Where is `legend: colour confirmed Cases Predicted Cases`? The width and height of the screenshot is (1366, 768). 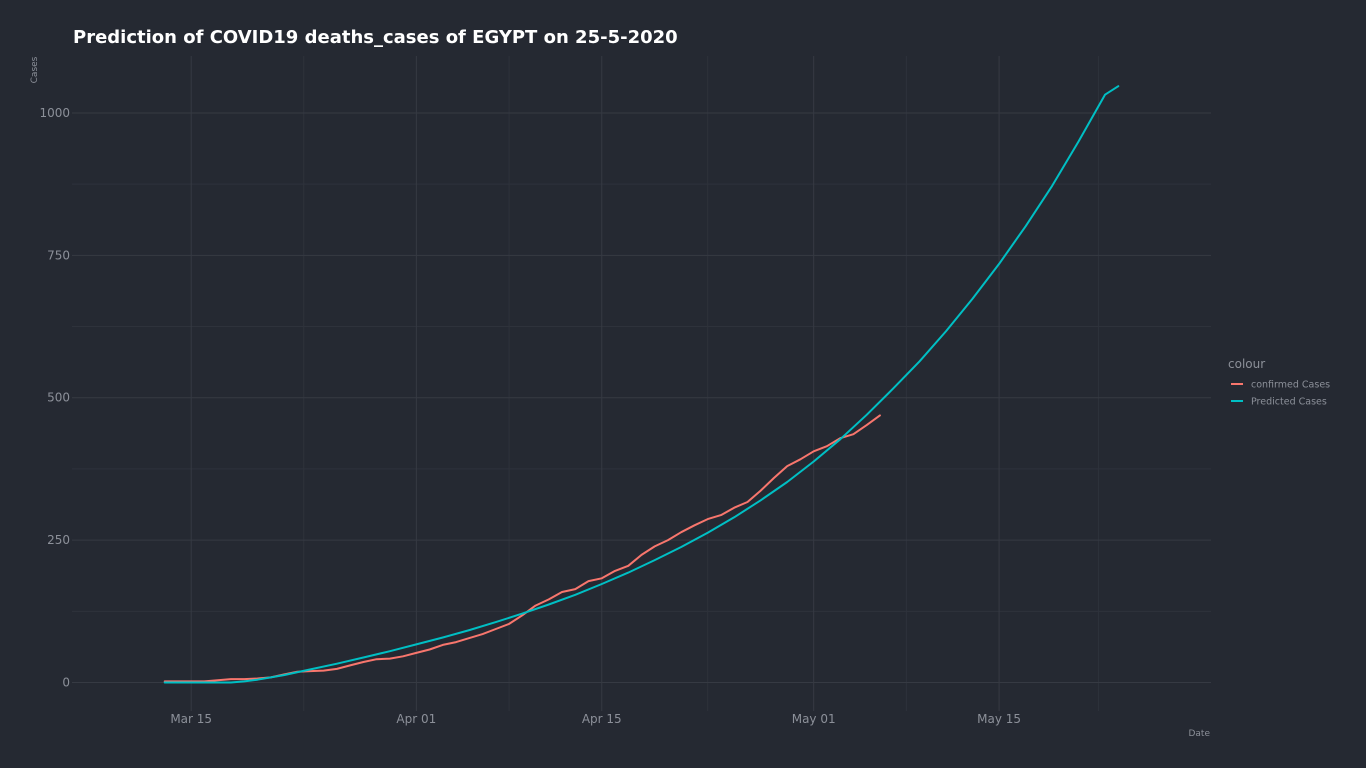
legend: colour confirmed Cases Predicted Cases is located at coordinates (1279, 382).